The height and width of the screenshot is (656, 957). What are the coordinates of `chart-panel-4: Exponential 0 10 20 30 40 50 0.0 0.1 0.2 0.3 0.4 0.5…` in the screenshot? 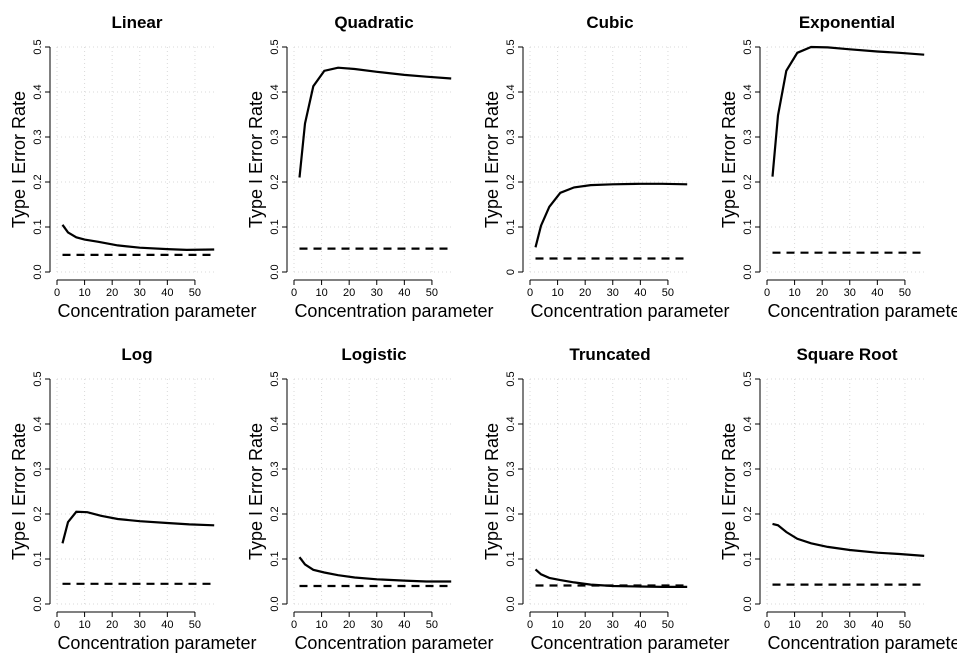 It's located at (838, 167).